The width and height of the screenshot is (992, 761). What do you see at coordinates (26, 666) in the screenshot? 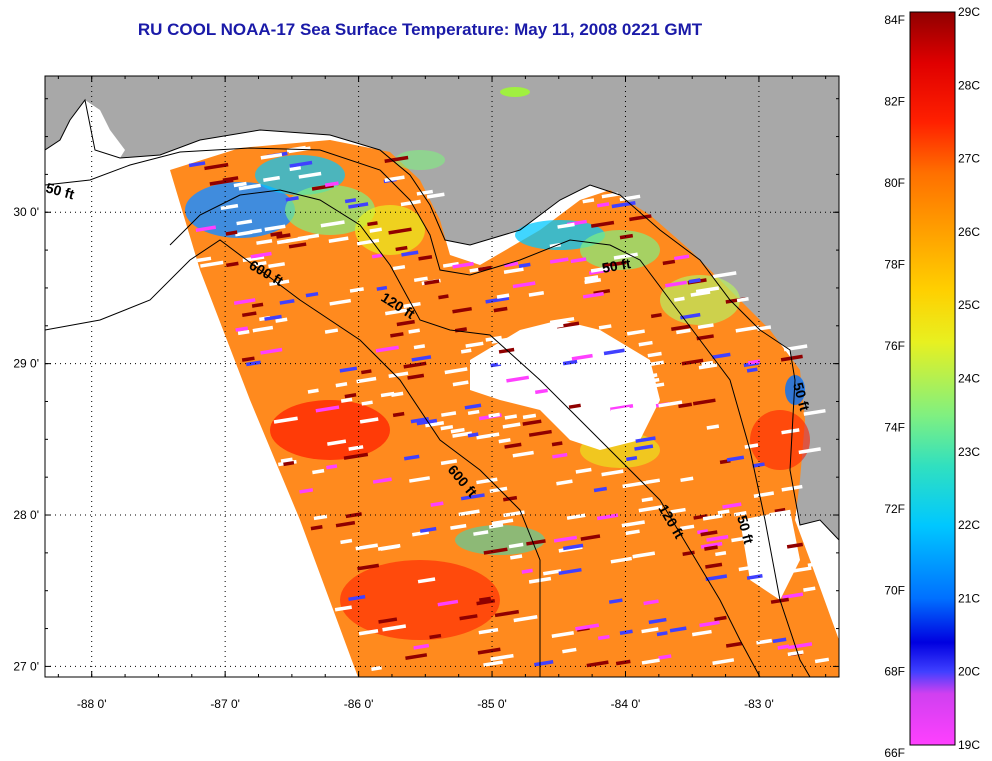
I see `lat-tick-label: 27 0'` at bounding box center [26, 666].